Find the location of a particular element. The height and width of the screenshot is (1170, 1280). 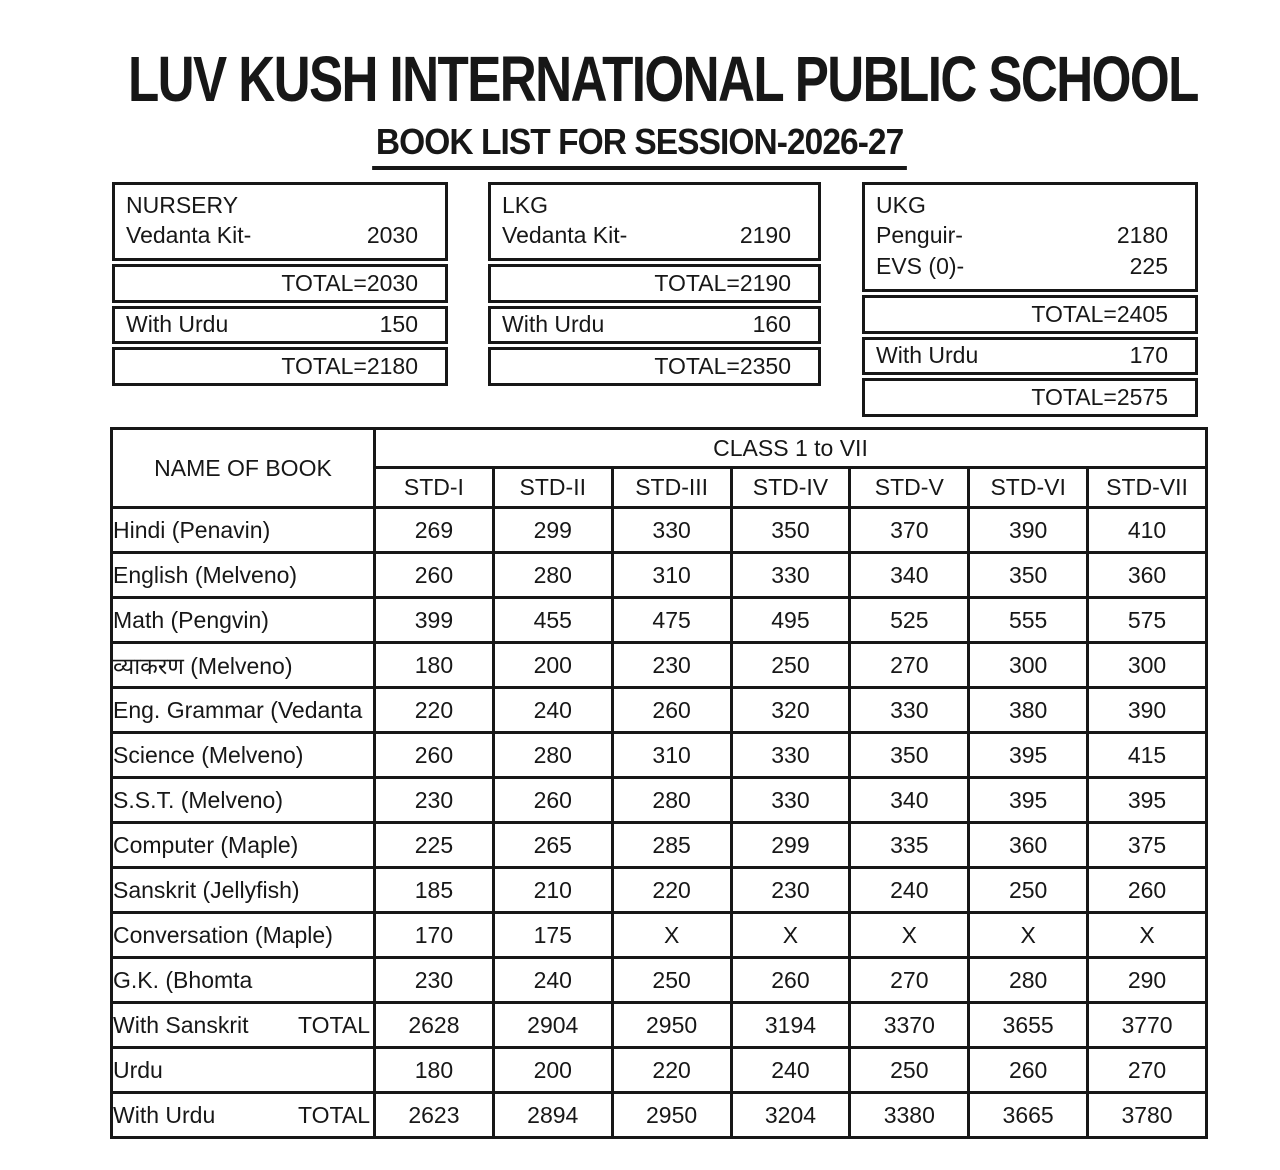

kit-urdu-value: 160 is located at coordinates (771, 324).